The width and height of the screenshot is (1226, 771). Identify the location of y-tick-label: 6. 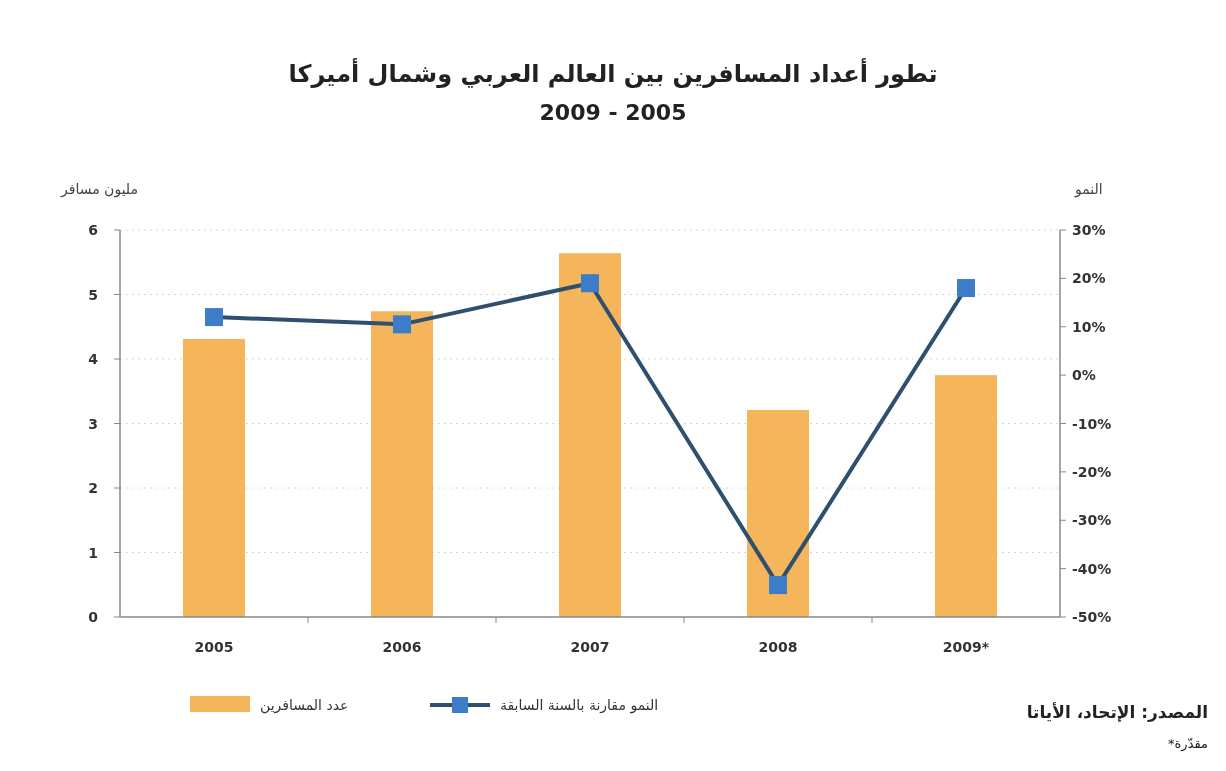
(93, 230).